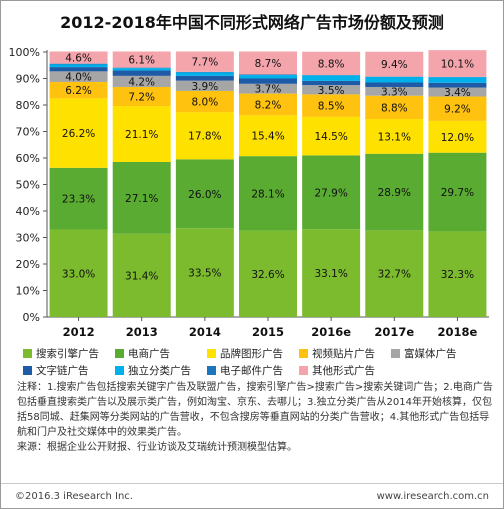 The height and width of the screenshot is (509, 504). Describe the element at coordinates (430, 354) in the screenshot. I see `legend-label: 富媒体广告` at that location.